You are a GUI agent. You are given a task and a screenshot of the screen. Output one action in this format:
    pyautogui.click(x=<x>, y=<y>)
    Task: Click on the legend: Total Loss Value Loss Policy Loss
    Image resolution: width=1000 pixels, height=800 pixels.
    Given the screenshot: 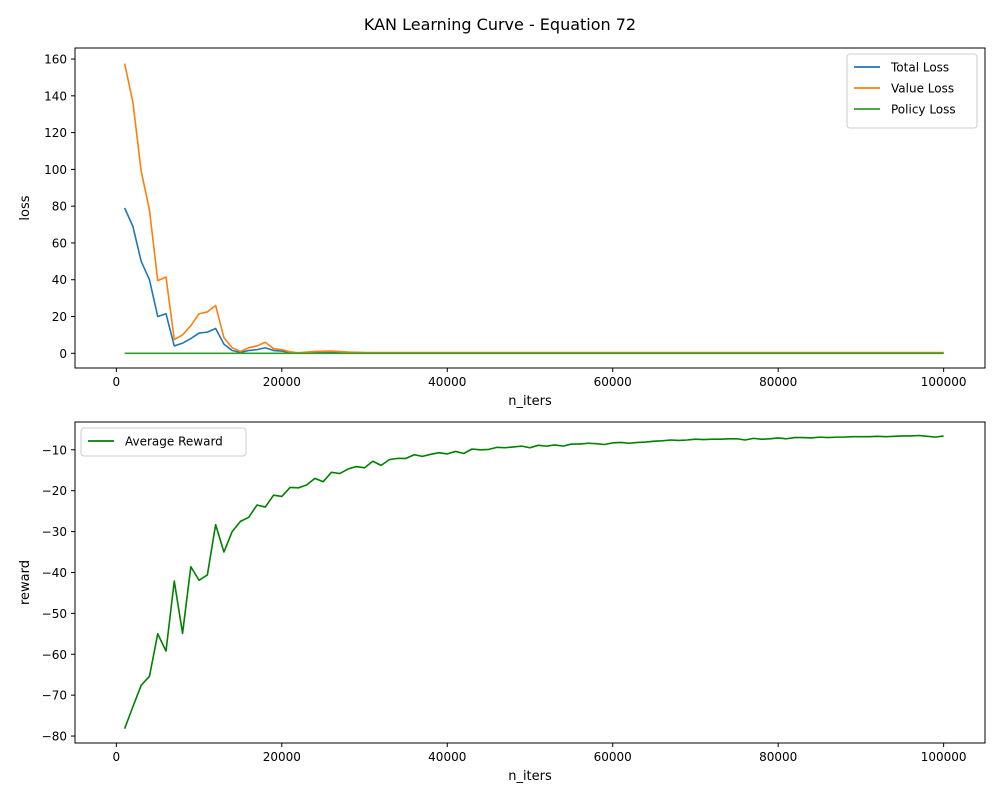 What is the action you would take?
    pyautogui.click(x=912, y=91)
    